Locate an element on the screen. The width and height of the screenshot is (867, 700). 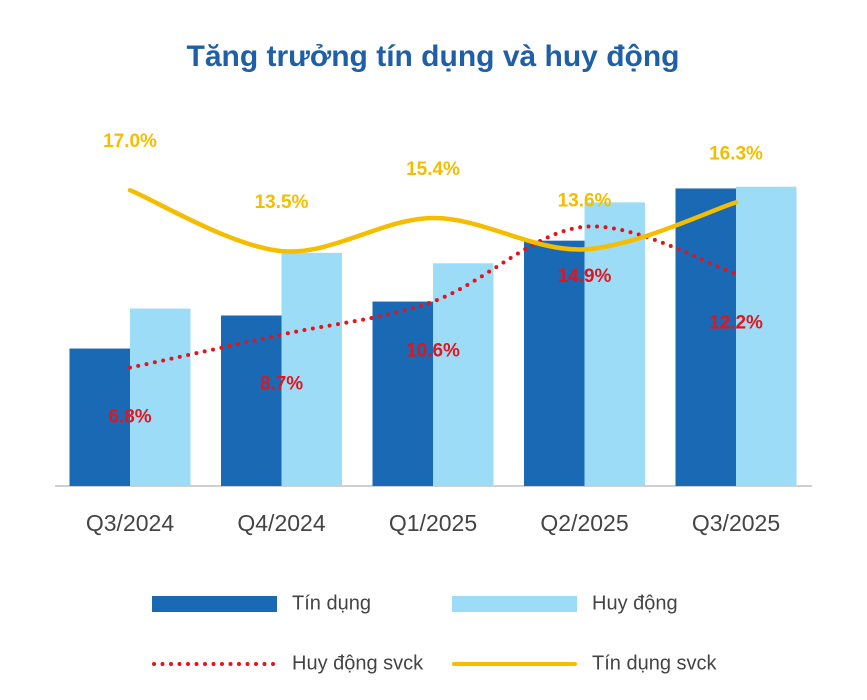
legend-label: Huy động is located at coordinates (635, 603).